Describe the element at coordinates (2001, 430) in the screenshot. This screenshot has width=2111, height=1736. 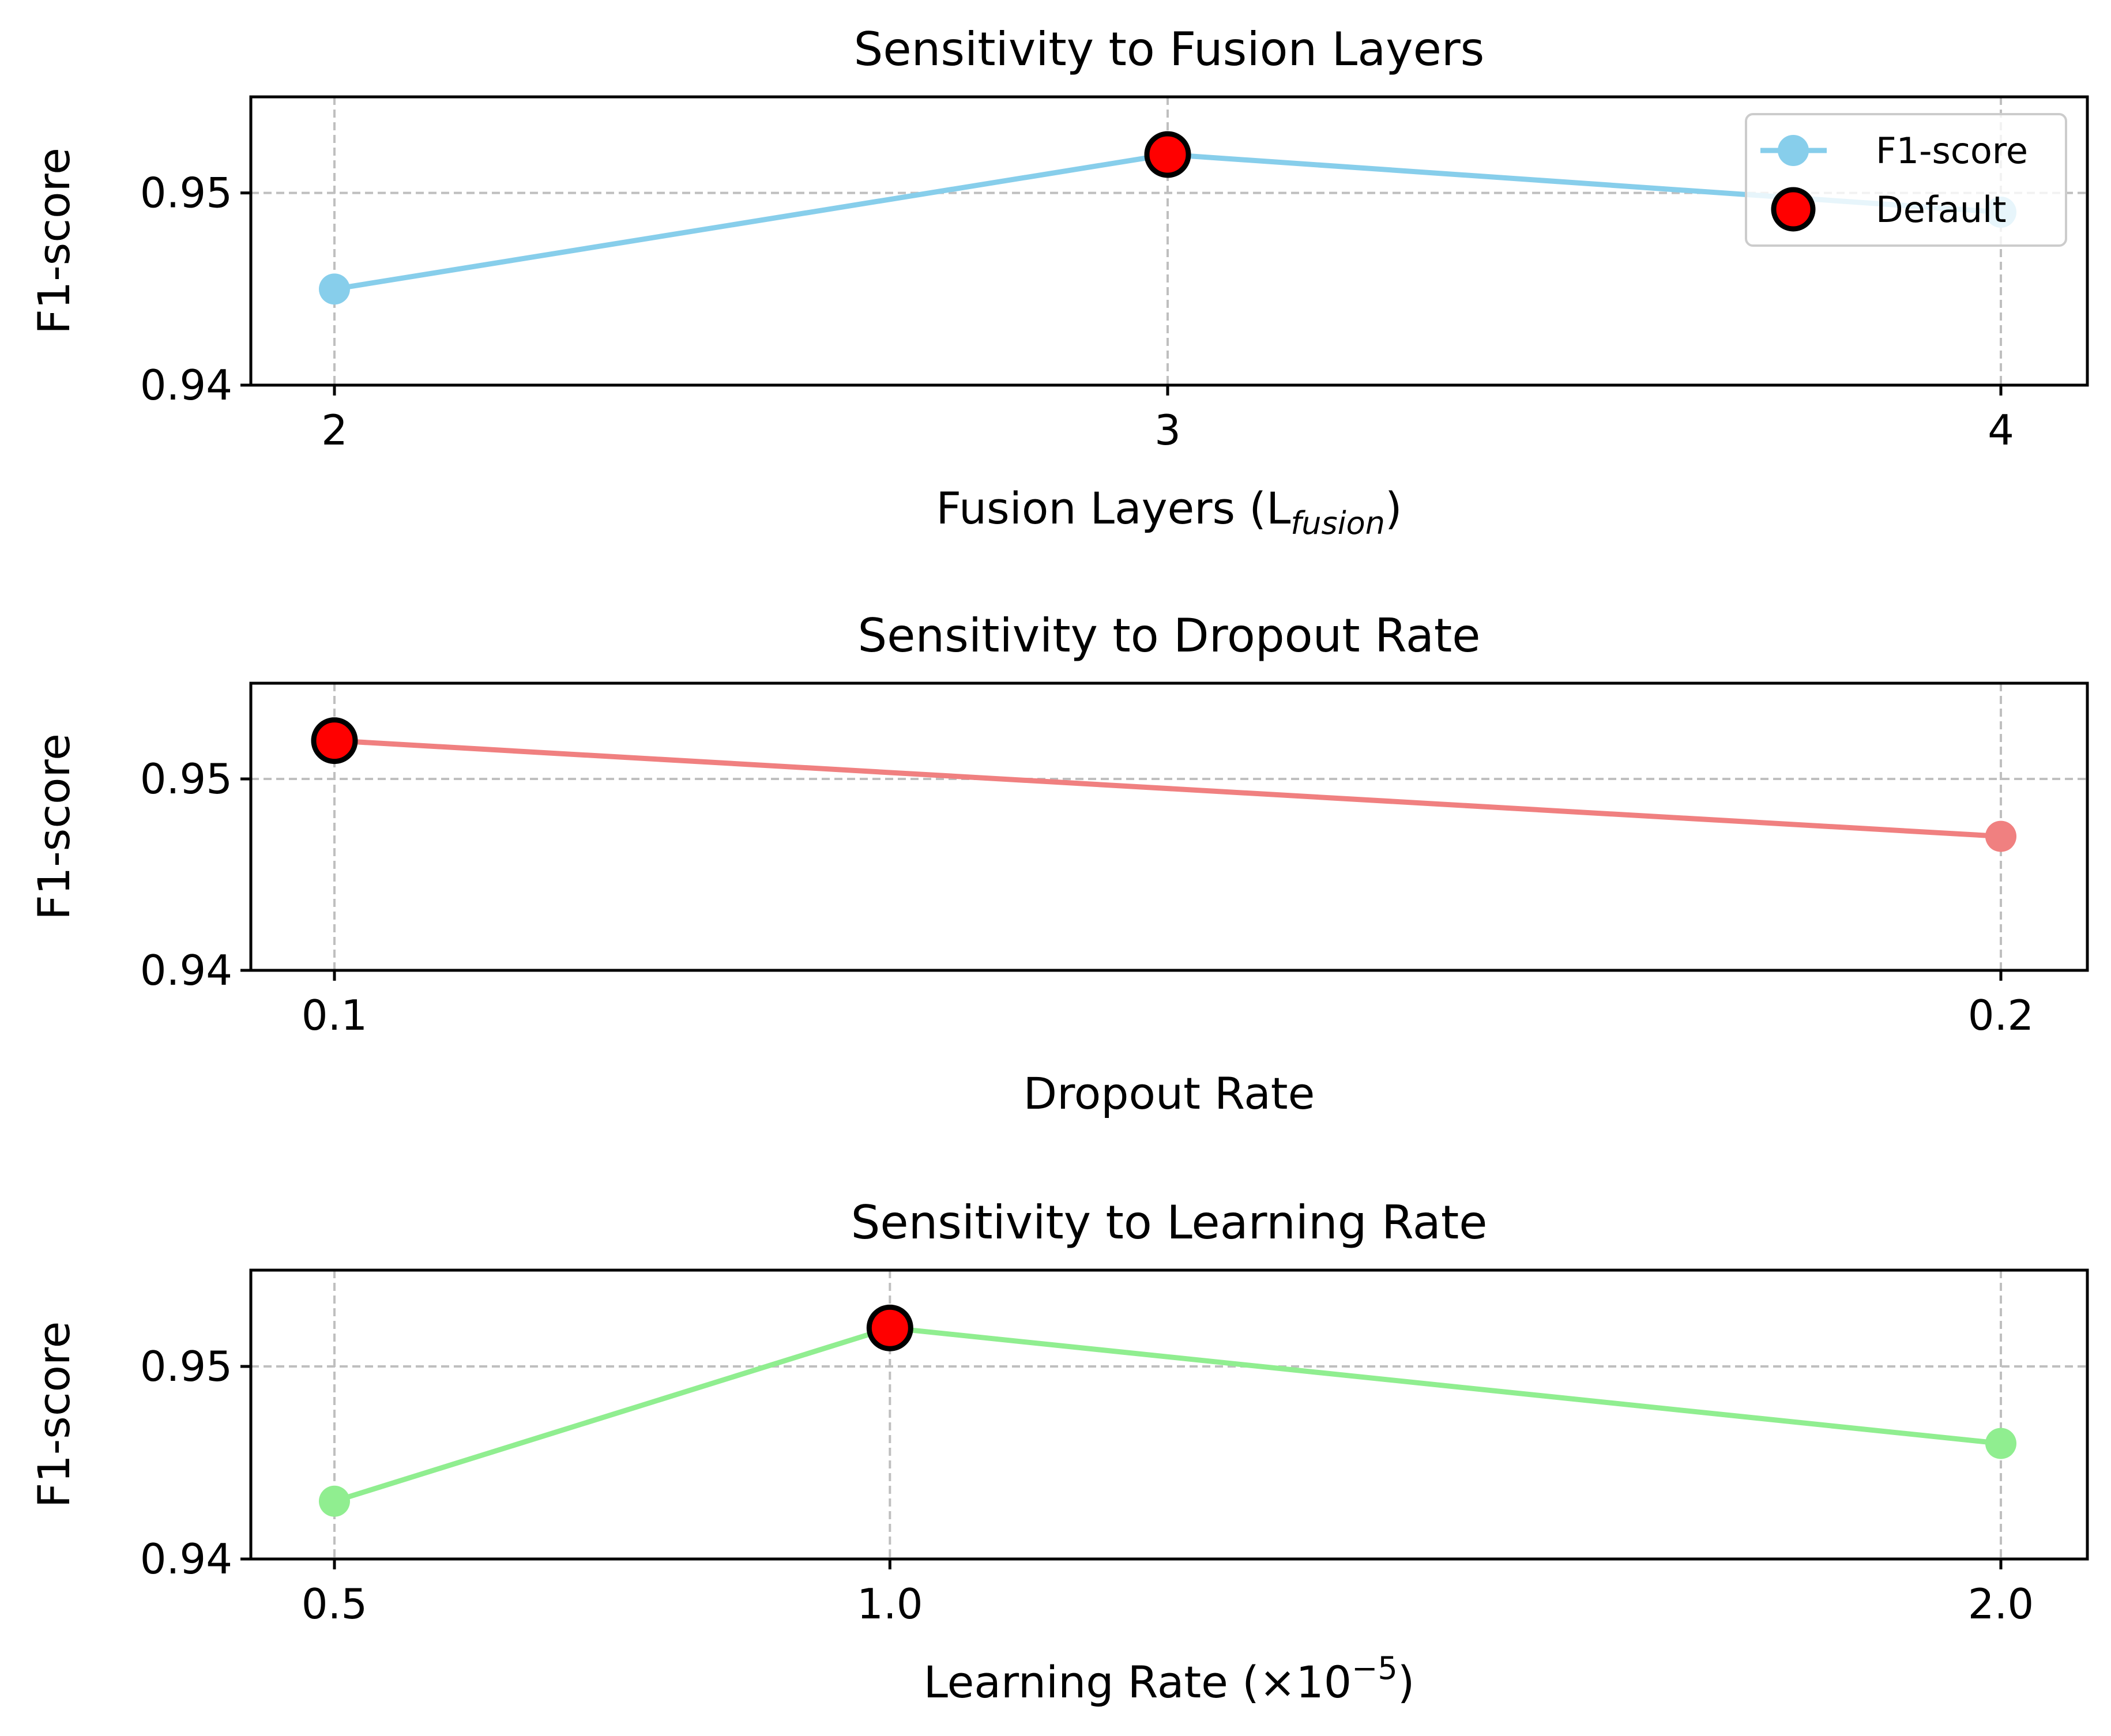
I see `x-tick-label: 4` at that location.